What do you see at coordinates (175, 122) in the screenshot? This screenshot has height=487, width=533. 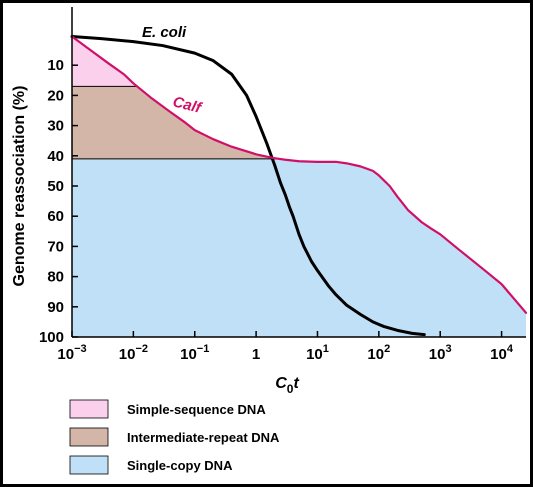 I see `intermediate-repeat-region` at bounding box center [175, 122].